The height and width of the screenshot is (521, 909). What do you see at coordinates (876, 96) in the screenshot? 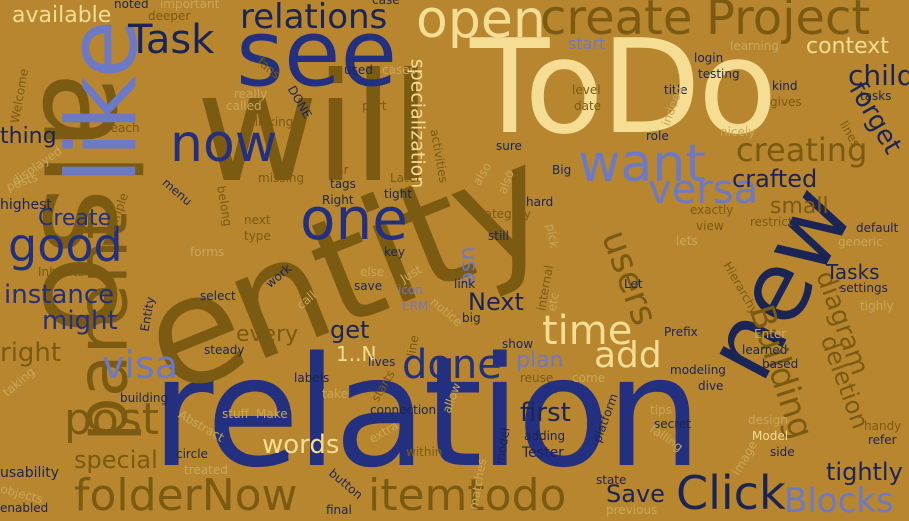
I see `word-tasks: tasks` at bounding box center [876, 96].